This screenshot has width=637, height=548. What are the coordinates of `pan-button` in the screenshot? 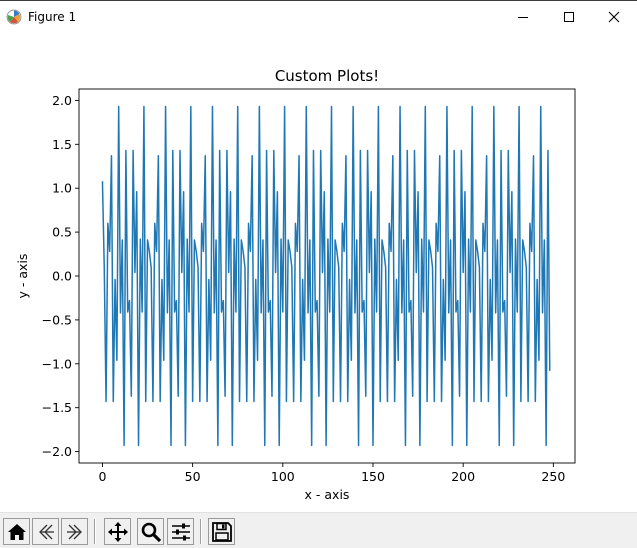 It's located at (117, 531).